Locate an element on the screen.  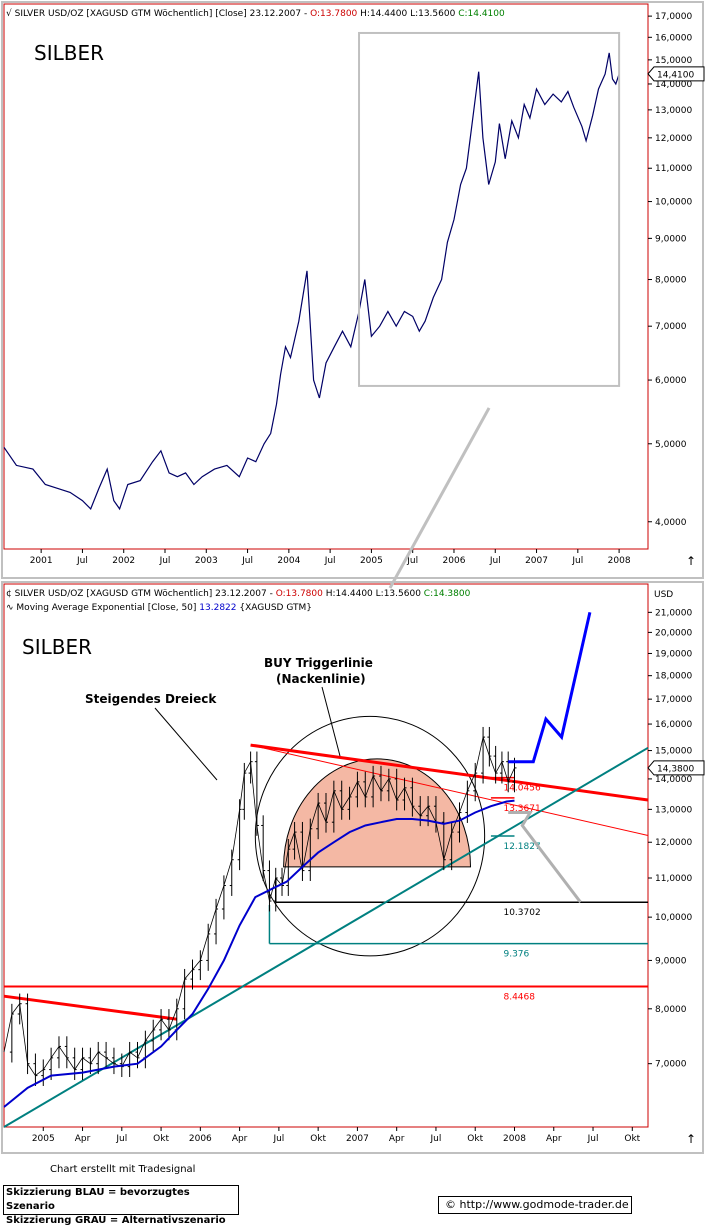
chart-top-zoom-box is located at coordinates (489, 209).